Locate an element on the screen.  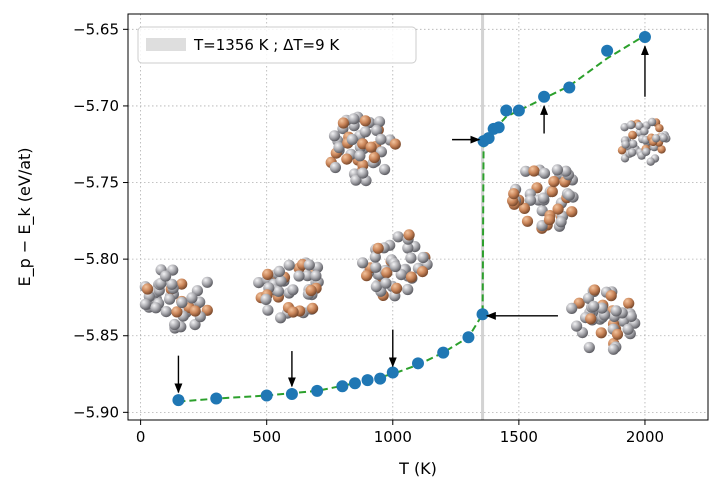
y-axis-label: E_p − E_k (eV/at) is located at coordinates (25, 216).